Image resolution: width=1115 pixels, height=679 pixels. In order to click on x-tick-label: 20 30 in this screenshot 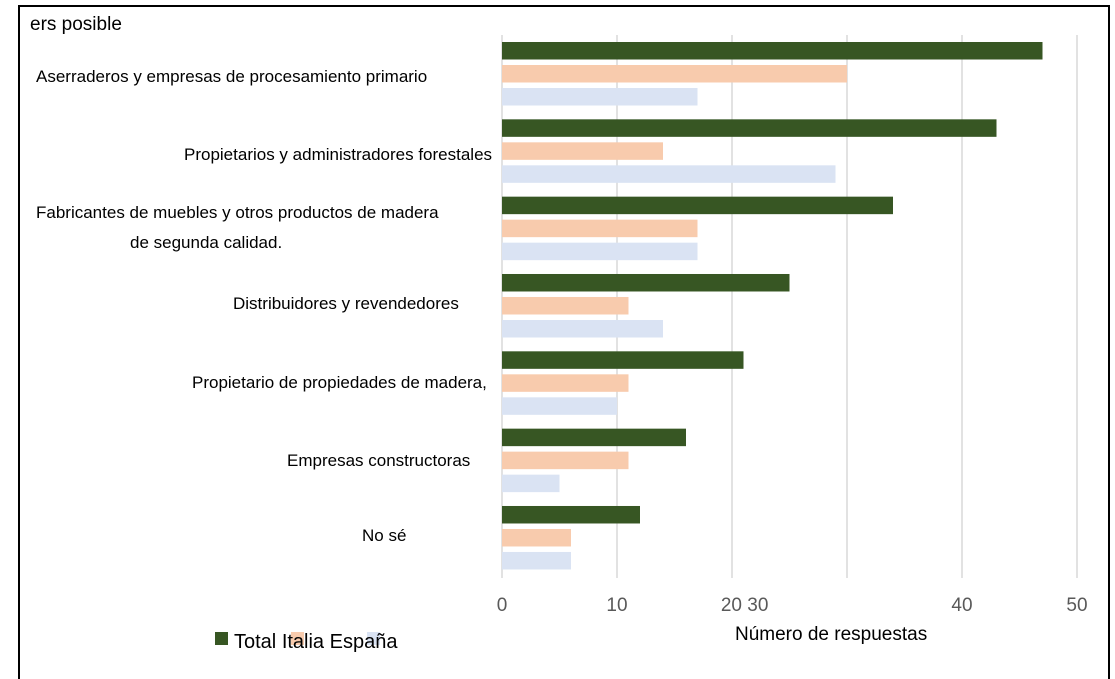, I will do `click(744, 605)`.